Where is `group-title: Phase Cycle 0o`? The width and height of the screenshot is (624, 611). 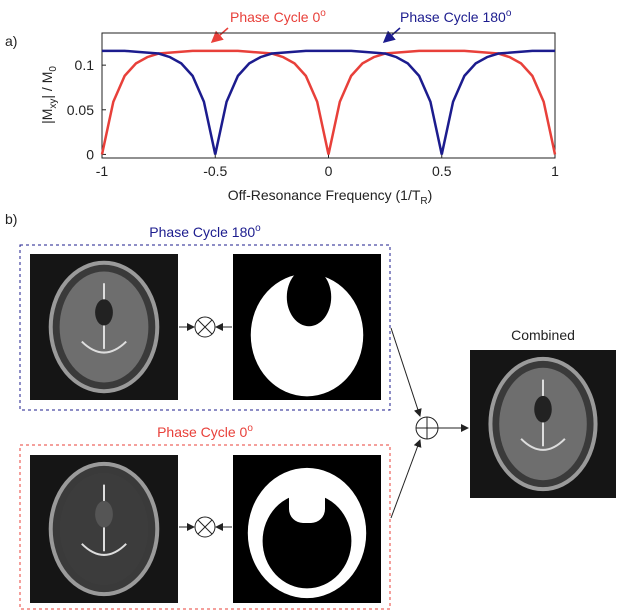
group-title: Phase Cycle 0o is located at coordinates (205, 431).